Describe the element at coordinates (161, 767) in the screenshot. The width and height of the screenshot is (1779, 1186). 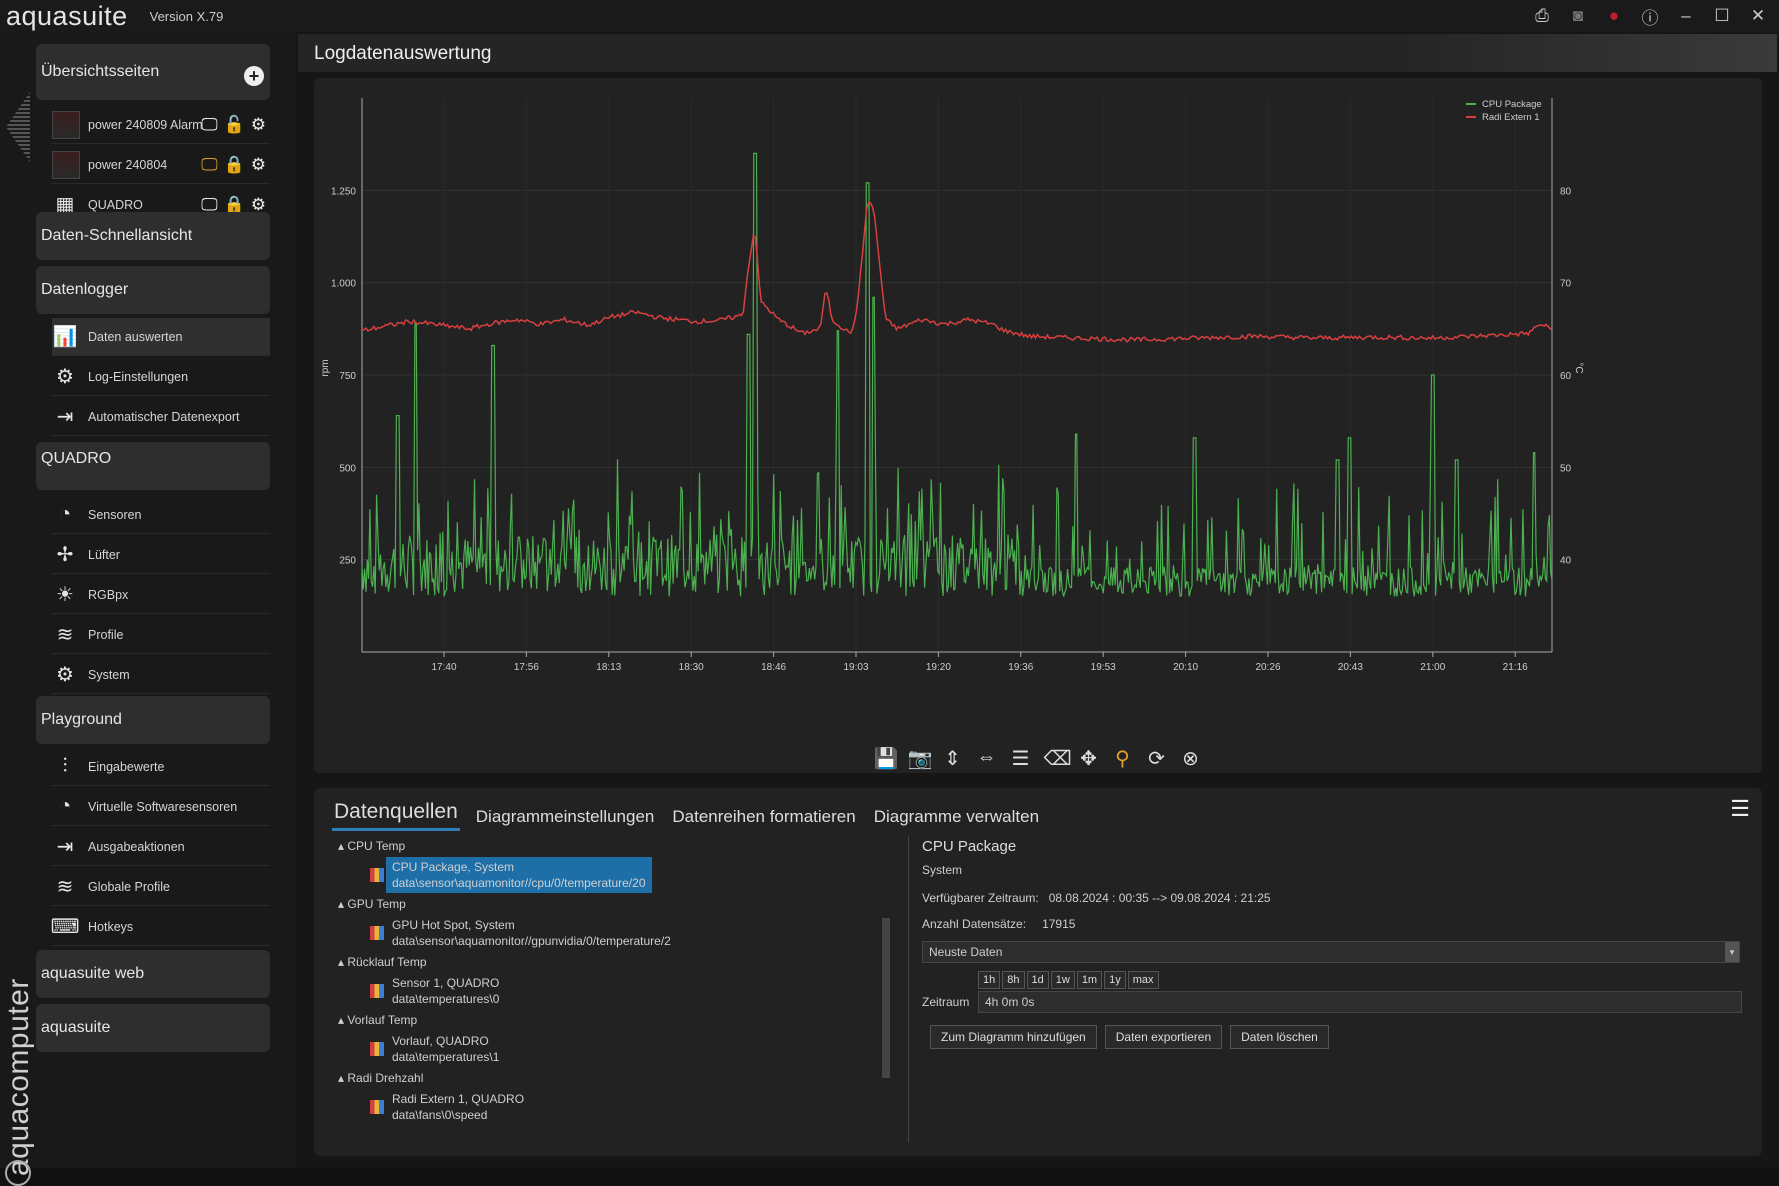
I see `sidebar-item-eingabewerte: ⫶ Eingabewerte` at that location.